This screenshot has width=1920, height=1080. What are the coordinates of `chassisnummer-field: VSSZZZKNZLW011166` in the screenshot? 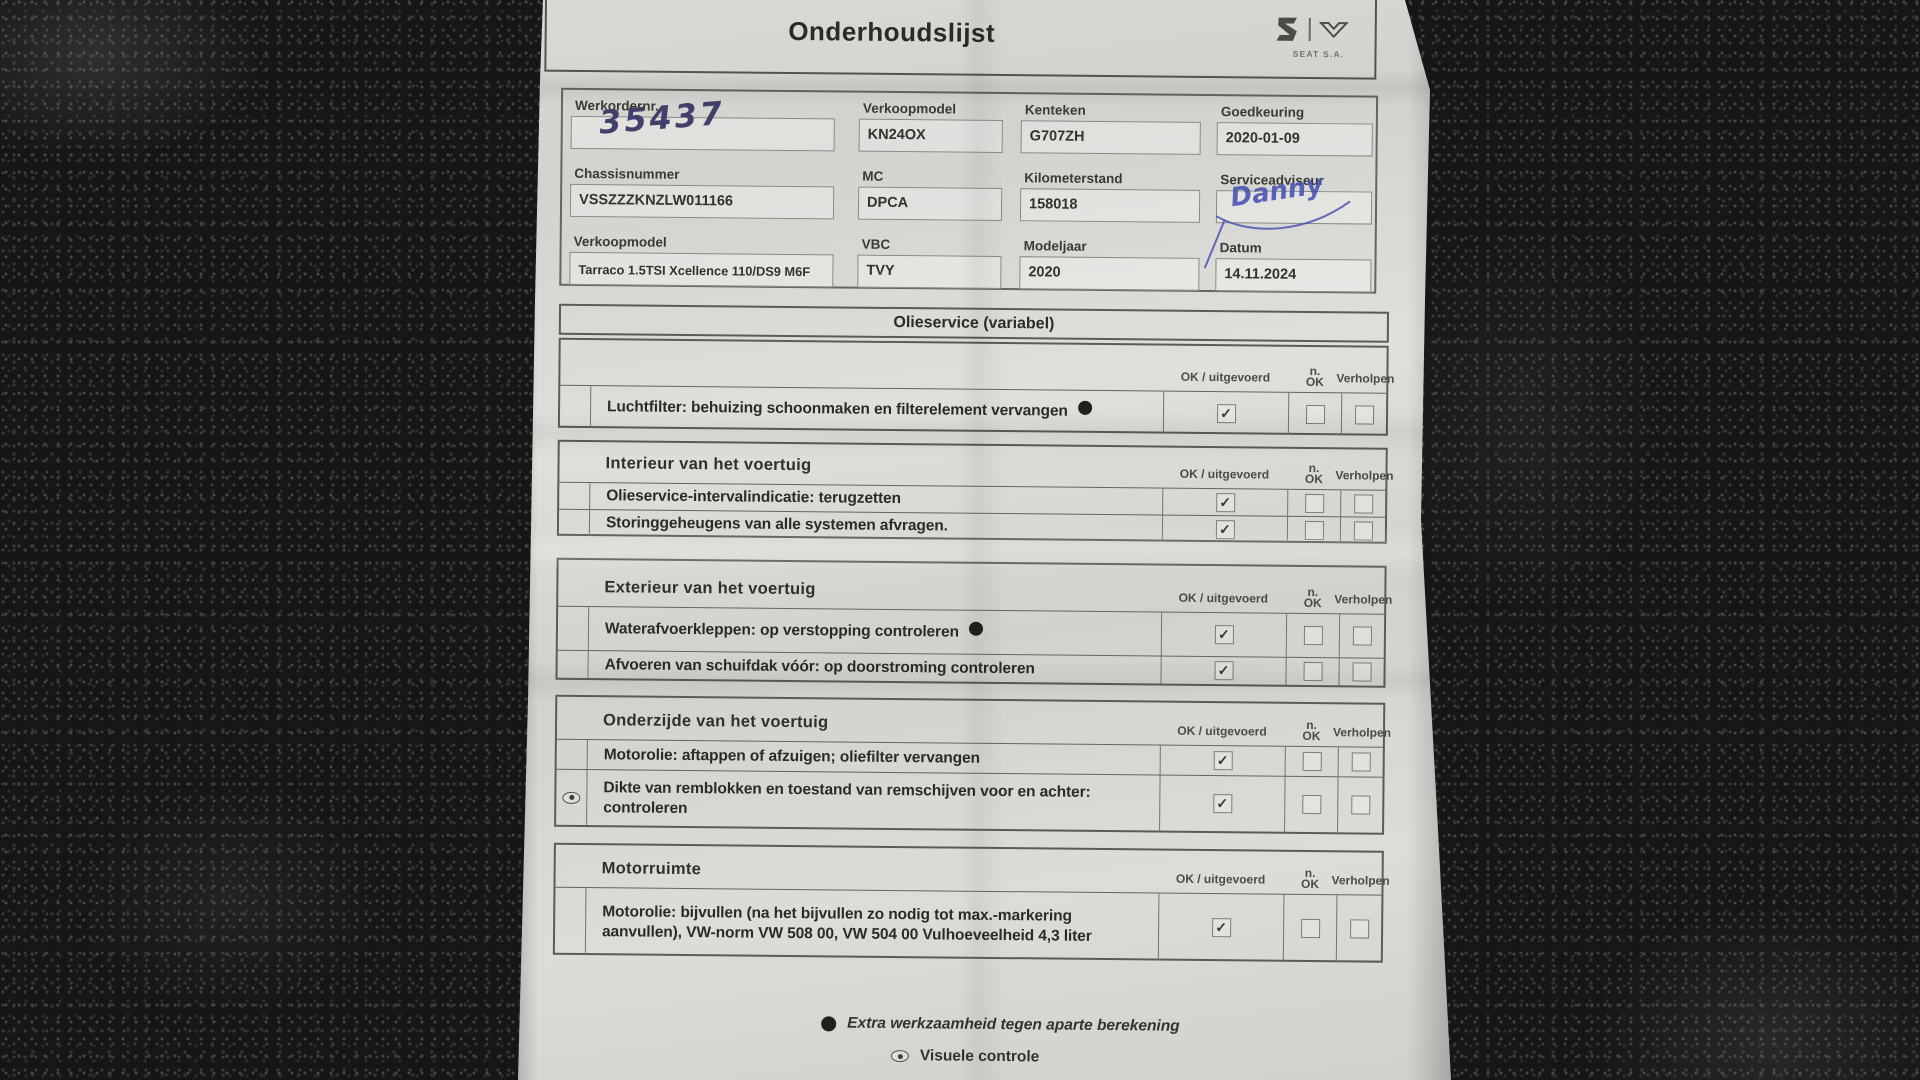 It's located at (702, 201).